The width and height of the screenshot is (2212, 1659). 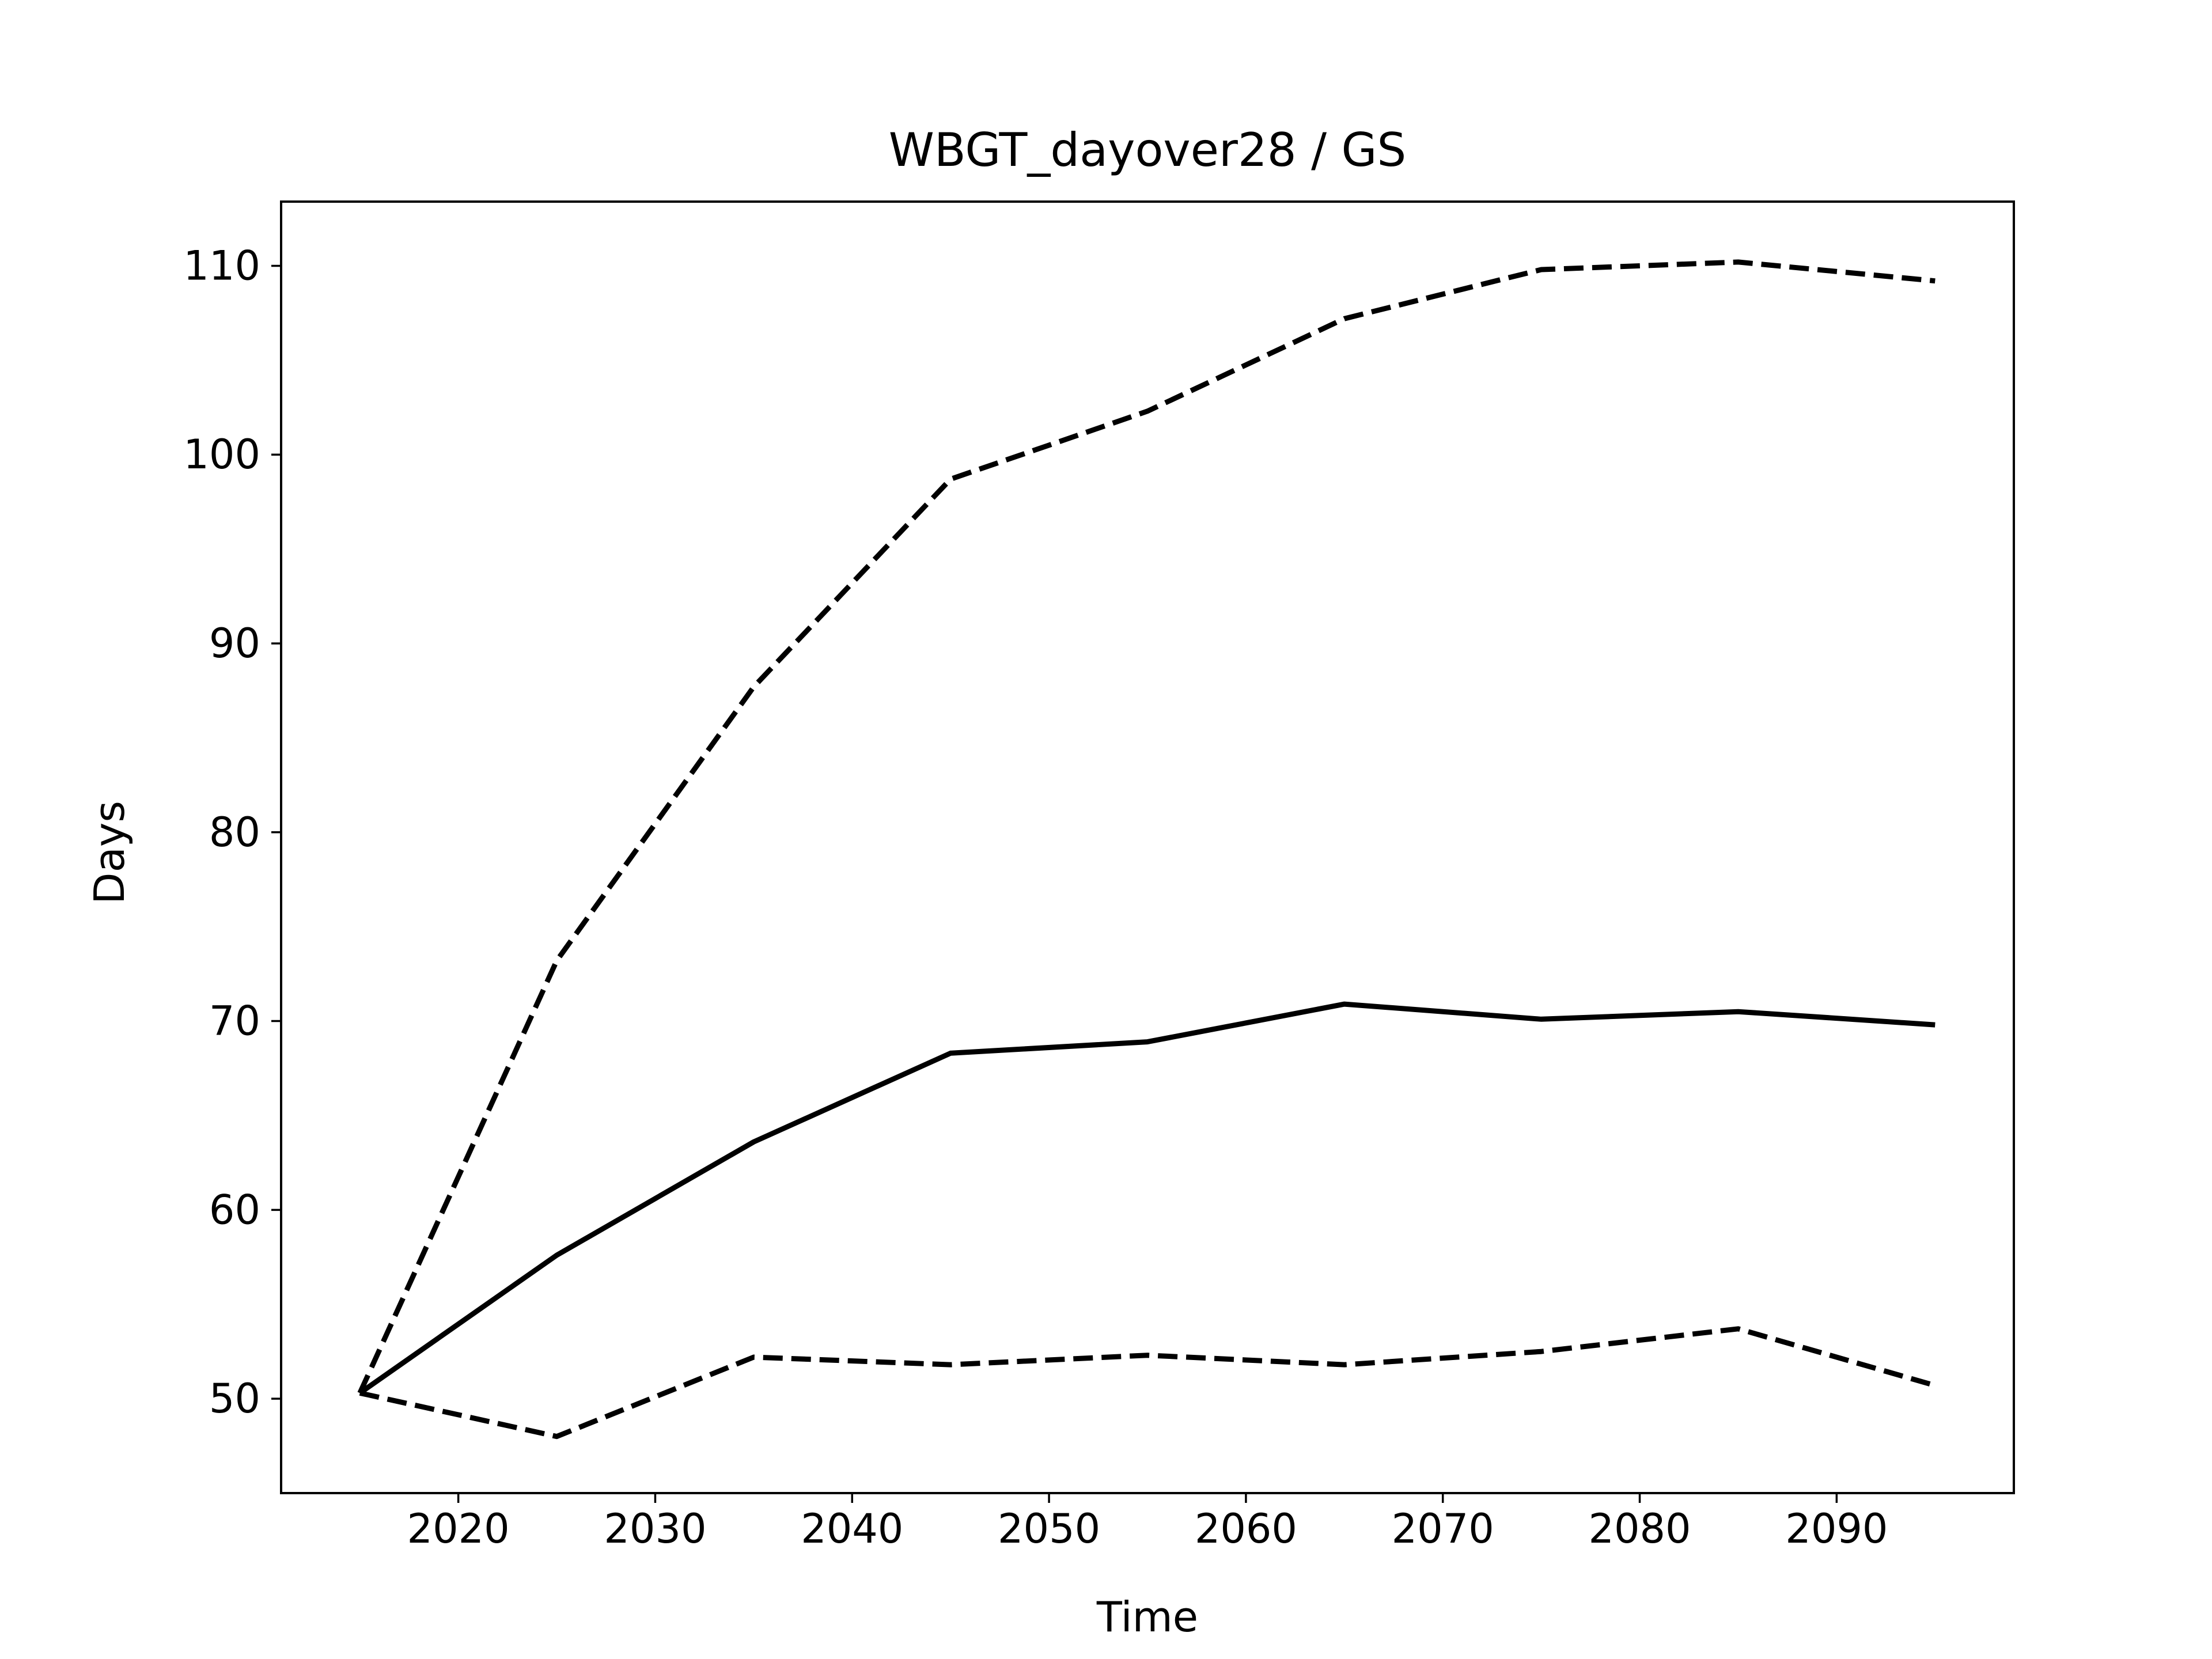 I want to click on y-tick-label: 110, so click(x=221, y=265).